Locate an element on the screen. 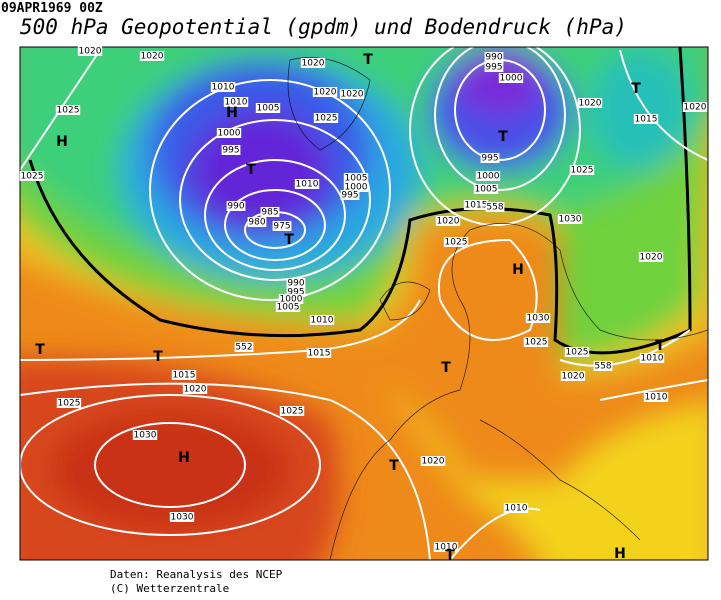 This screenshot has width=721, height=600. isobar-label: 552 is located at coordinates (243, 348).